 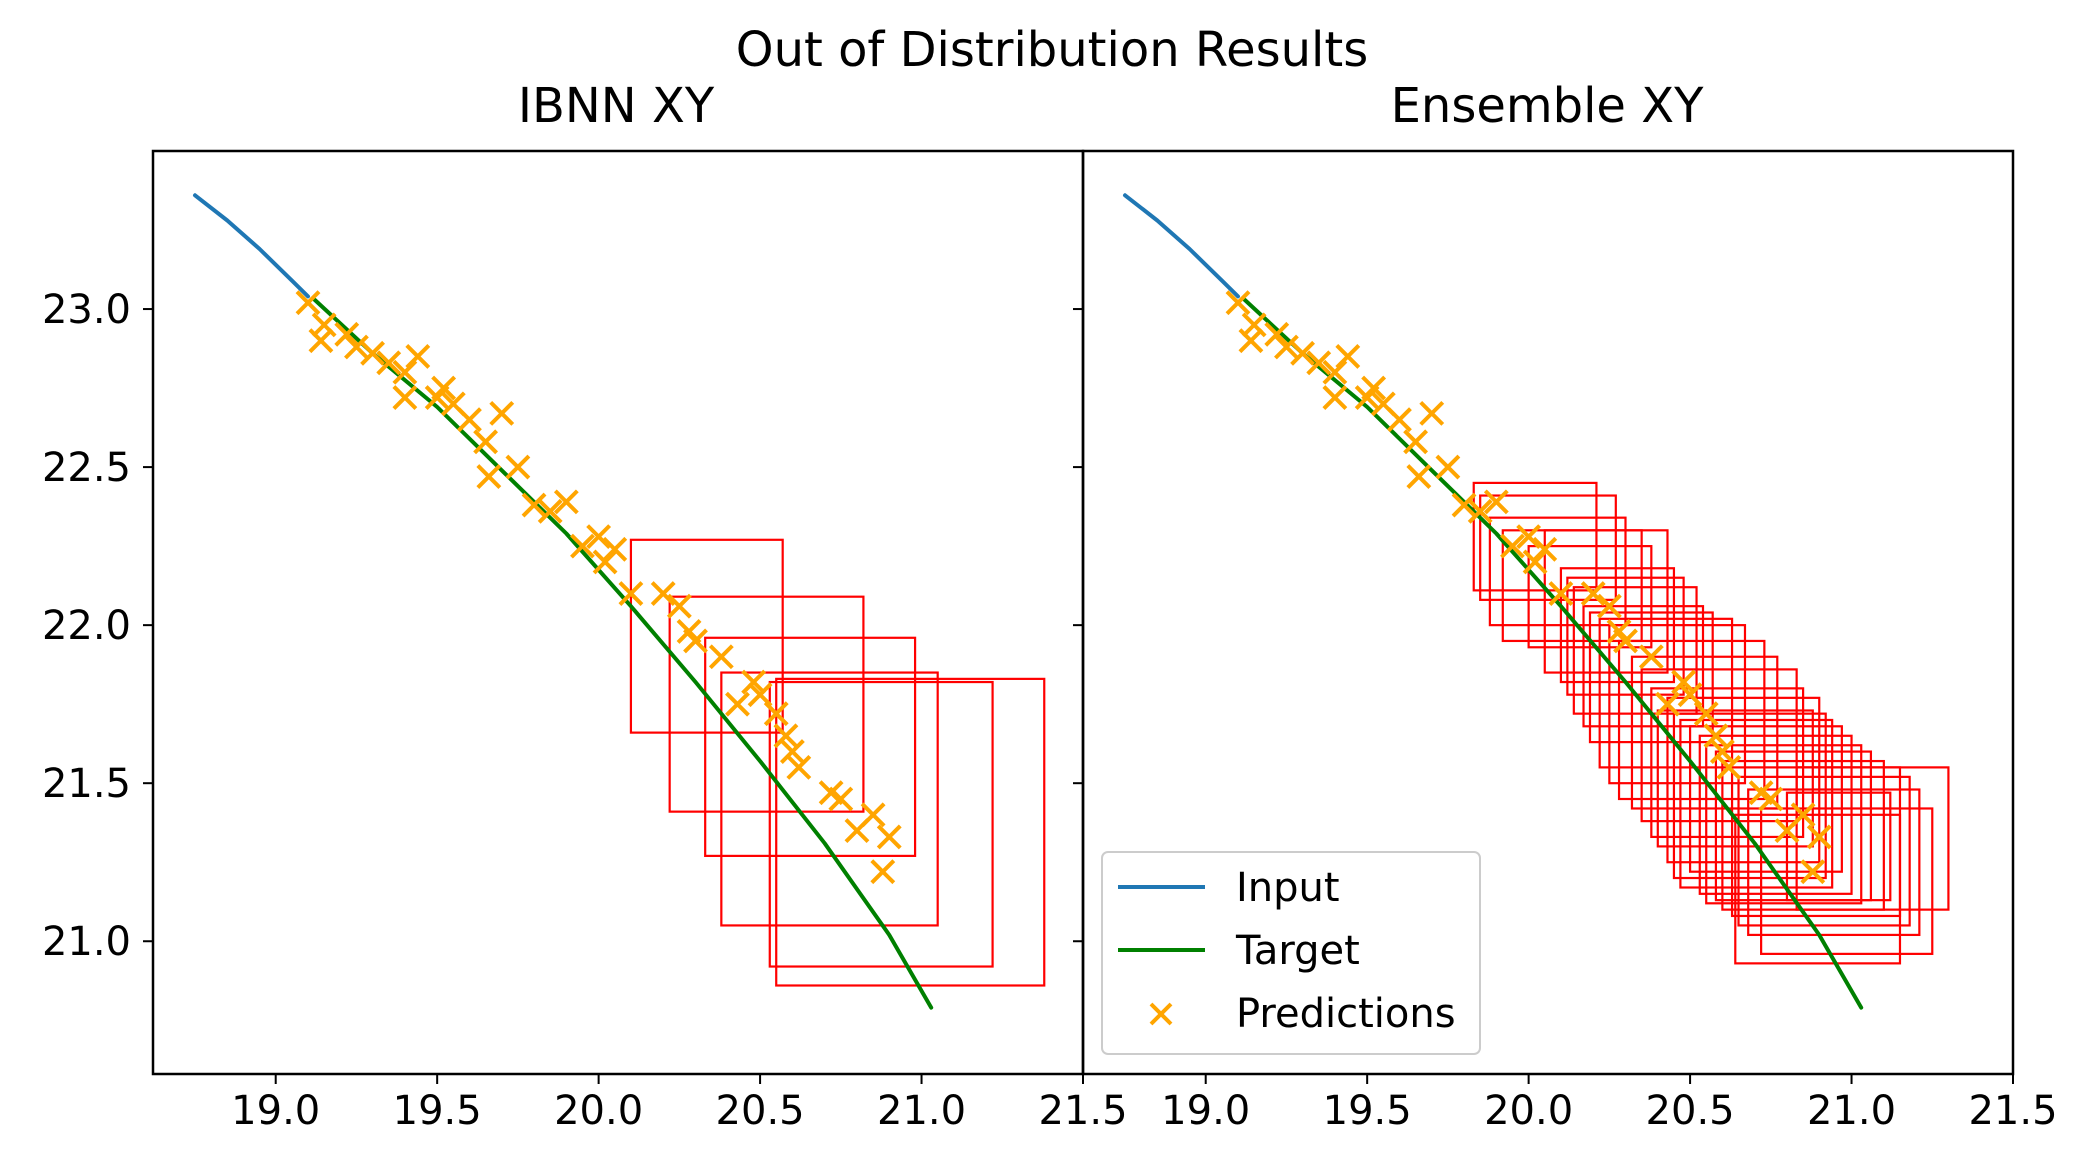 I want to click on ensemble-input-line, so click(x=1181, y=246).